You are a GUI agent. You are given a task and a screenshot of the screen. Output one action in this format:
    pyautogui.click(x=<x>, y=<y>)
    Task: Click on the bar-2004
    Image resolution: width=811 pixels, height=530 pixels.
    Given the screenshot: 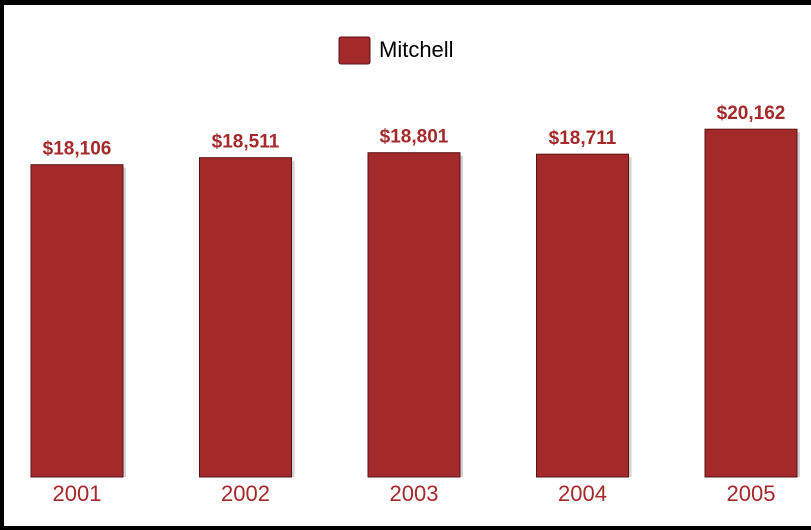 What is the action you would take?
    pyautogui.click(x=582, y=315)
    